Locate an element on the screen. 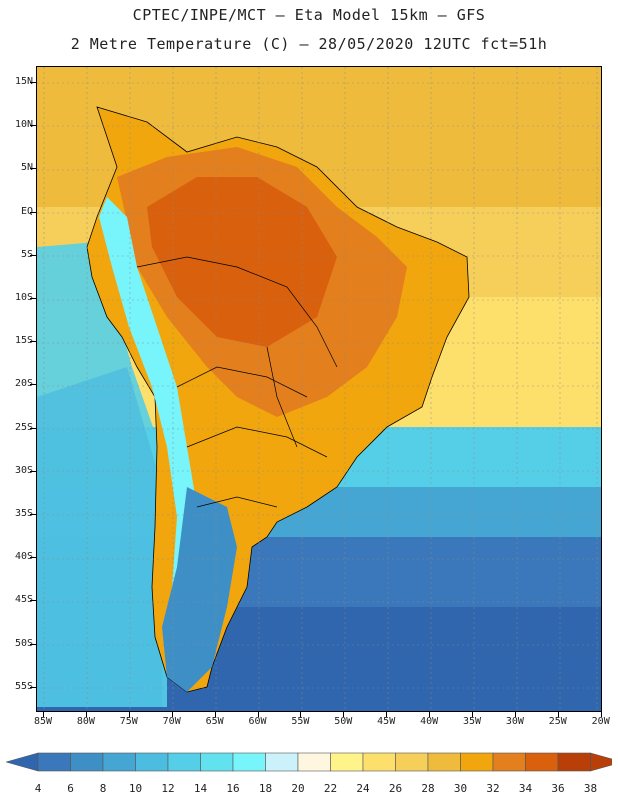 The height and width of the screenshot is (800, 618). latitude-label: 55S is located at coordinates (23, 686).